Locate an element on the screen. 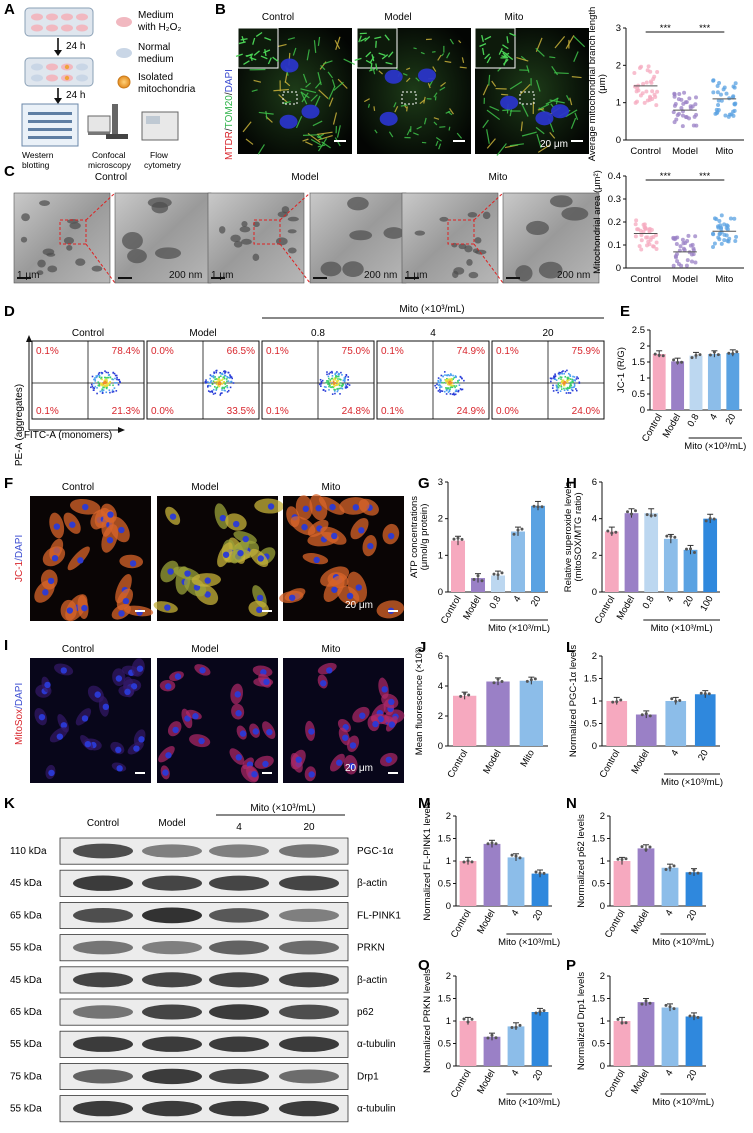 This screenshot has height=1133, width=753. k-kda-label: 65 kDa is located at coordinates (26, 915).